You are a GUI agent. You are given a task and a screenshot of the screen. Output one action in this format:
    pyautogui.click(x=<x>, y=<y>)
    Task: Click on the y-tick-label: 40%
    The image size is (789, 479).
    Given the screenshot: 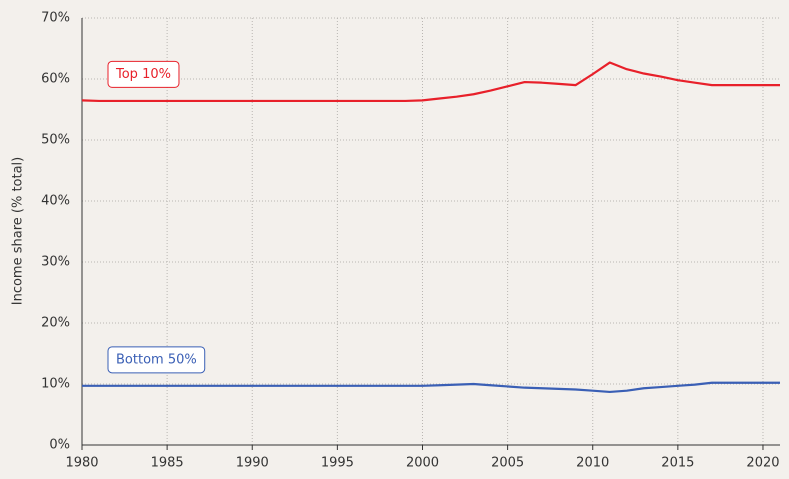 What is the action you would take?
    pyautogui.click(x=55, y=201)
    